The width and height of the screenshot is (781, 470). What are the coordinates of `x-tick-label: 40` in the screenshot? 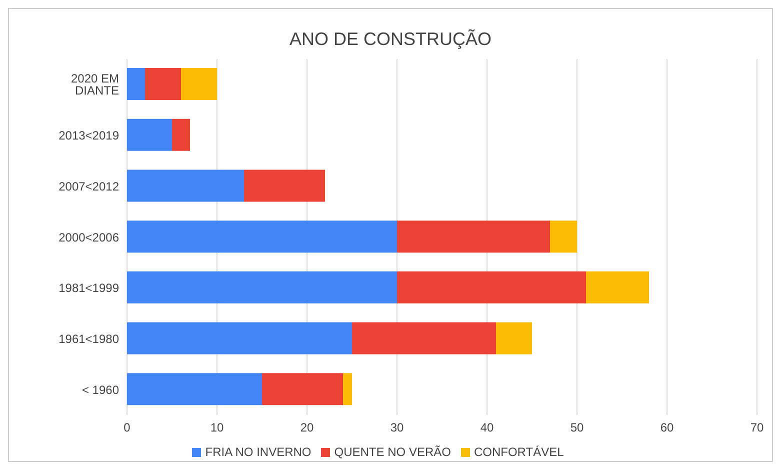 It's located at (487, 427).